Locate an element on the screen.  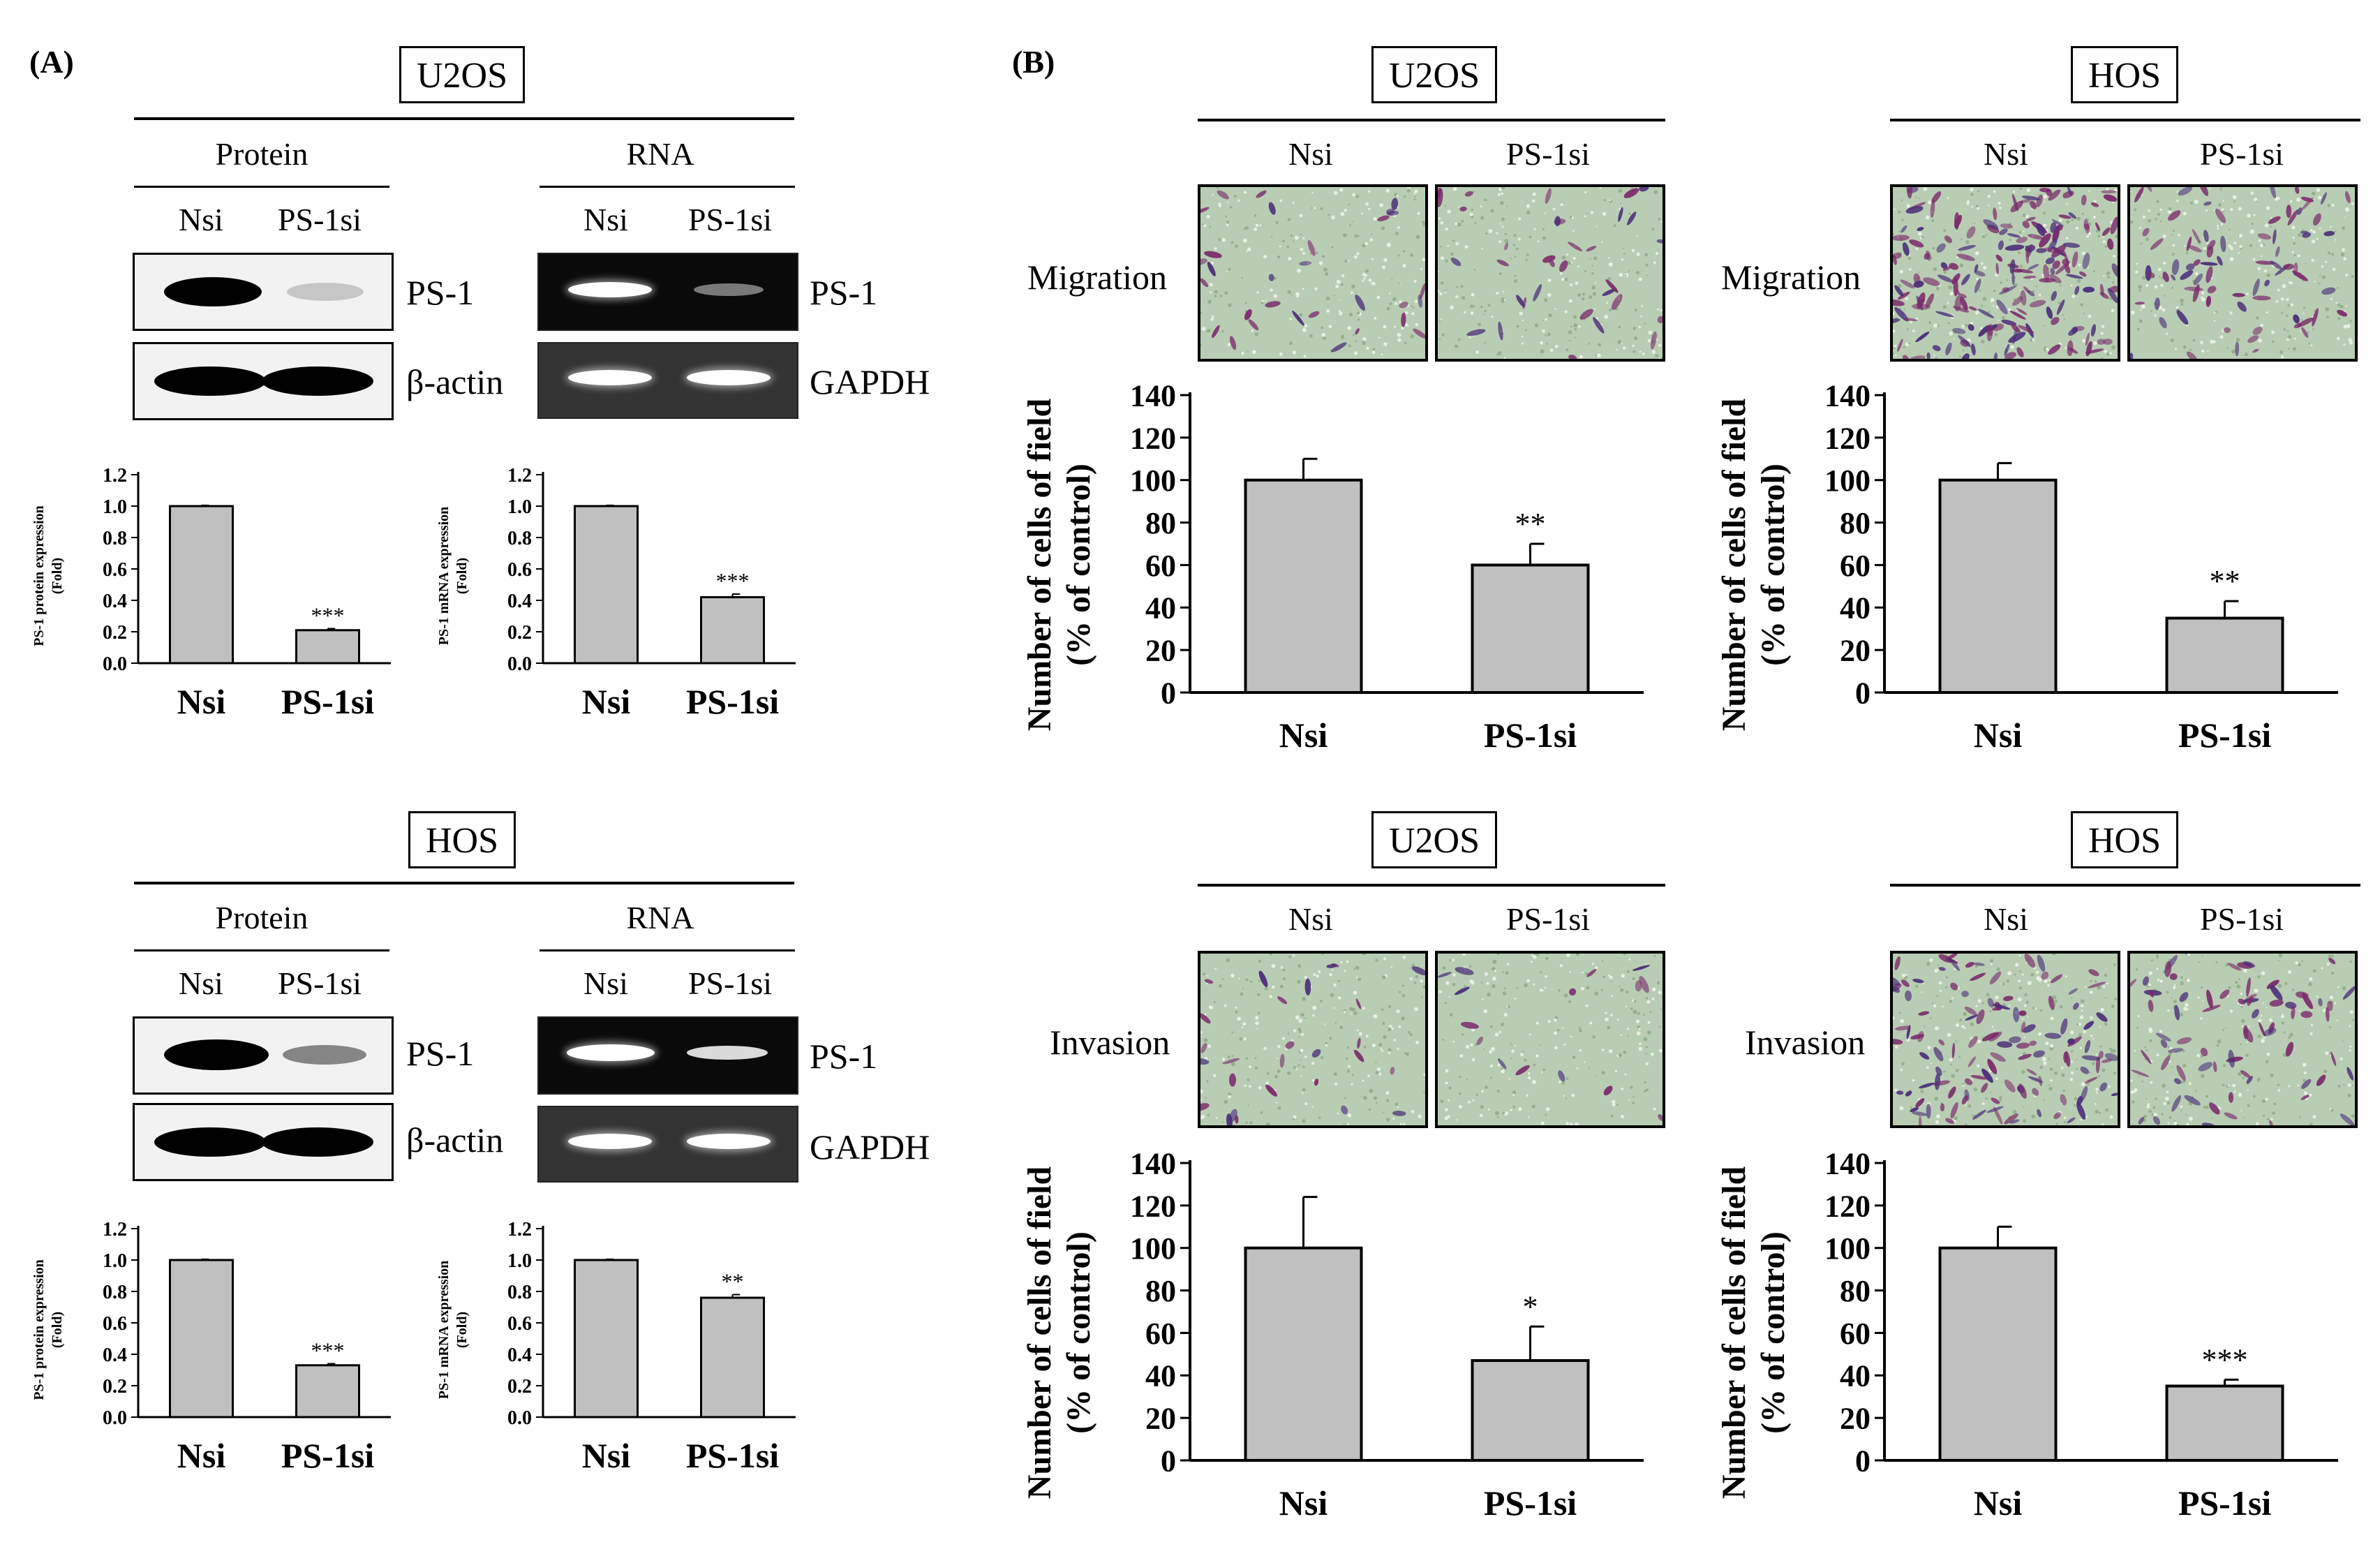
y-axis-label: Number of cells of field is located at coordinates (1040, 565).